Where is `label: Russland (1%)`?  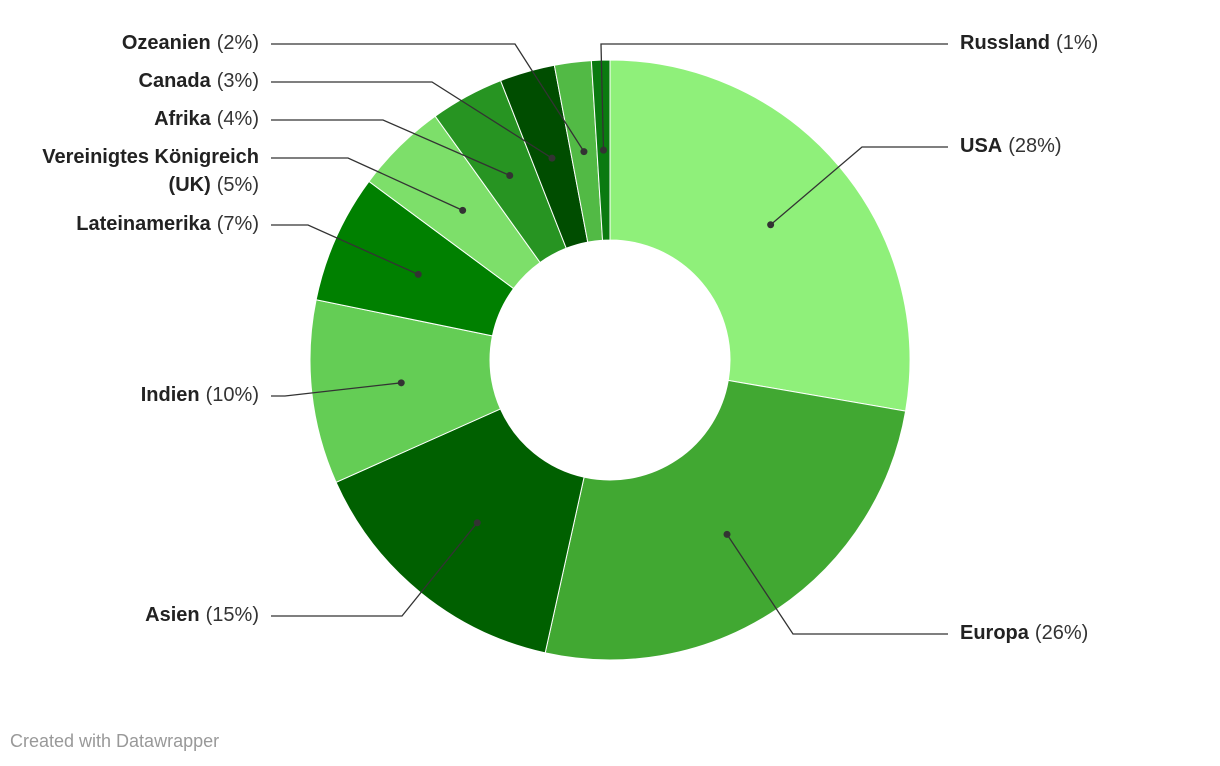 label: Russland (1%) is located at coordinates (1029, 43).